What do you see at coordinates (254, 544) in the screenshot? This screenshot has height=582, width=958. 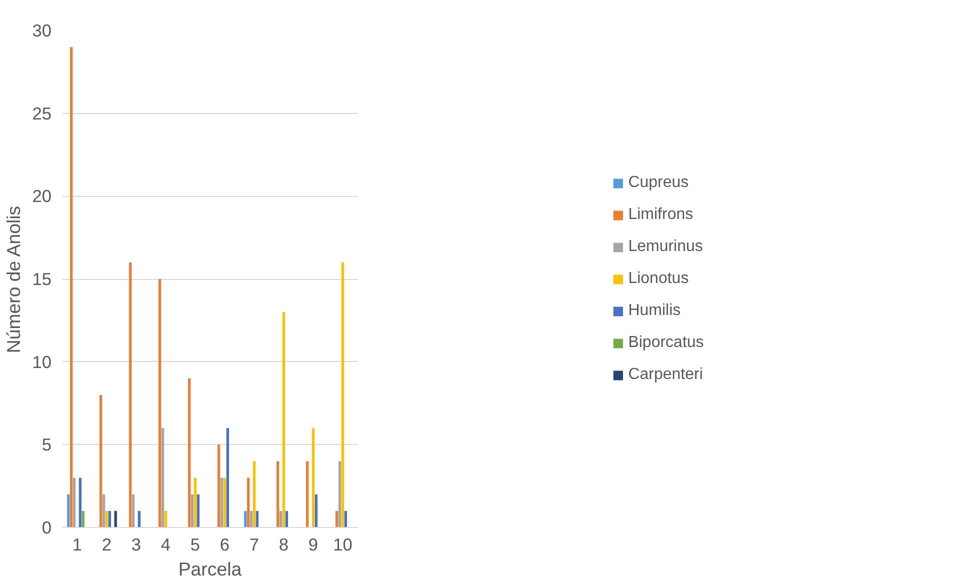 I see `x-tick-label: 7` at bounding box center [254, 544].